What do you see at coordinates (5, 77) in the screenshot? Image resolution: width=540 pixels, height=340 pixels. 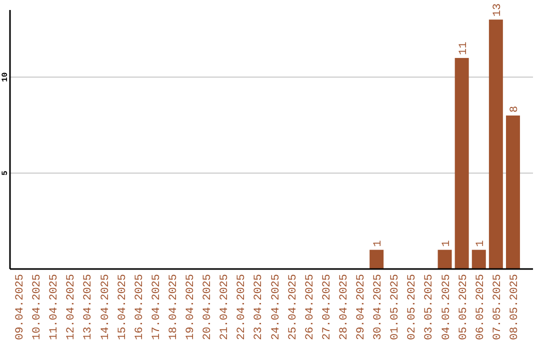 I see `y-tick-label: 10` at bounding box center [5, 77].